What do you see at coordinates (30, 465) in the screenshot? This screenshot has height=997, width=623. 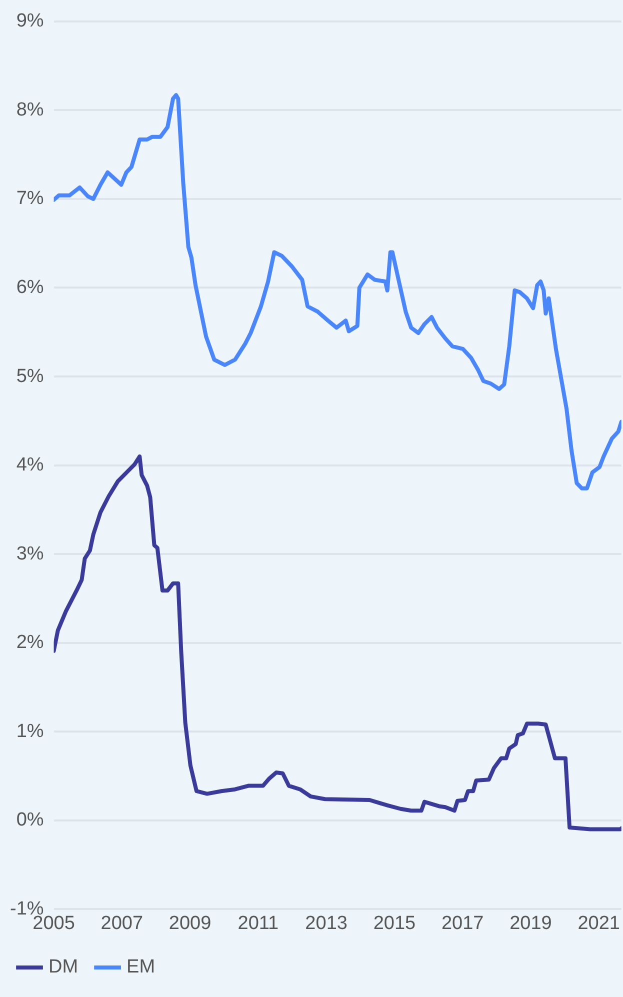 I see `y-tick-label: 4%` at bounding box center [30, 465].